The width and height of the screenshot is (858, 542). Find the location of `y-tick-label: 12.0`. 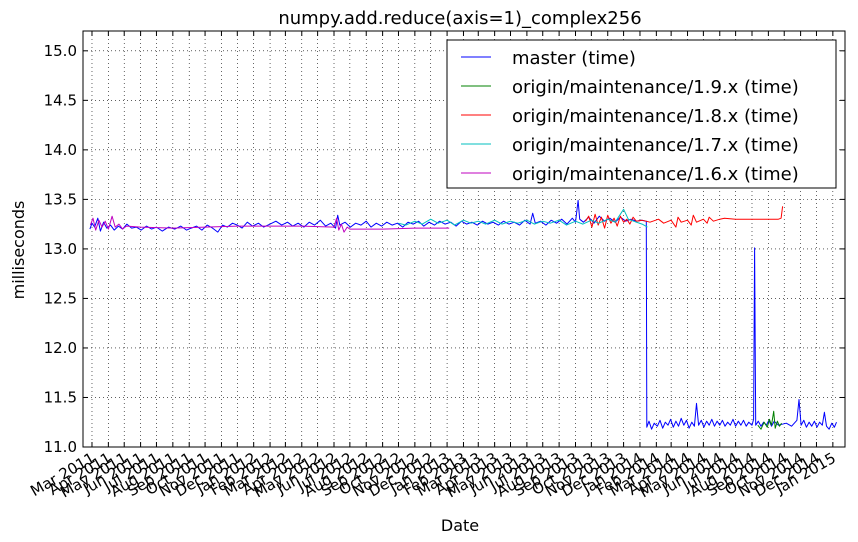

y-tick-label: 12.0 is located at coordinates (60, 348).